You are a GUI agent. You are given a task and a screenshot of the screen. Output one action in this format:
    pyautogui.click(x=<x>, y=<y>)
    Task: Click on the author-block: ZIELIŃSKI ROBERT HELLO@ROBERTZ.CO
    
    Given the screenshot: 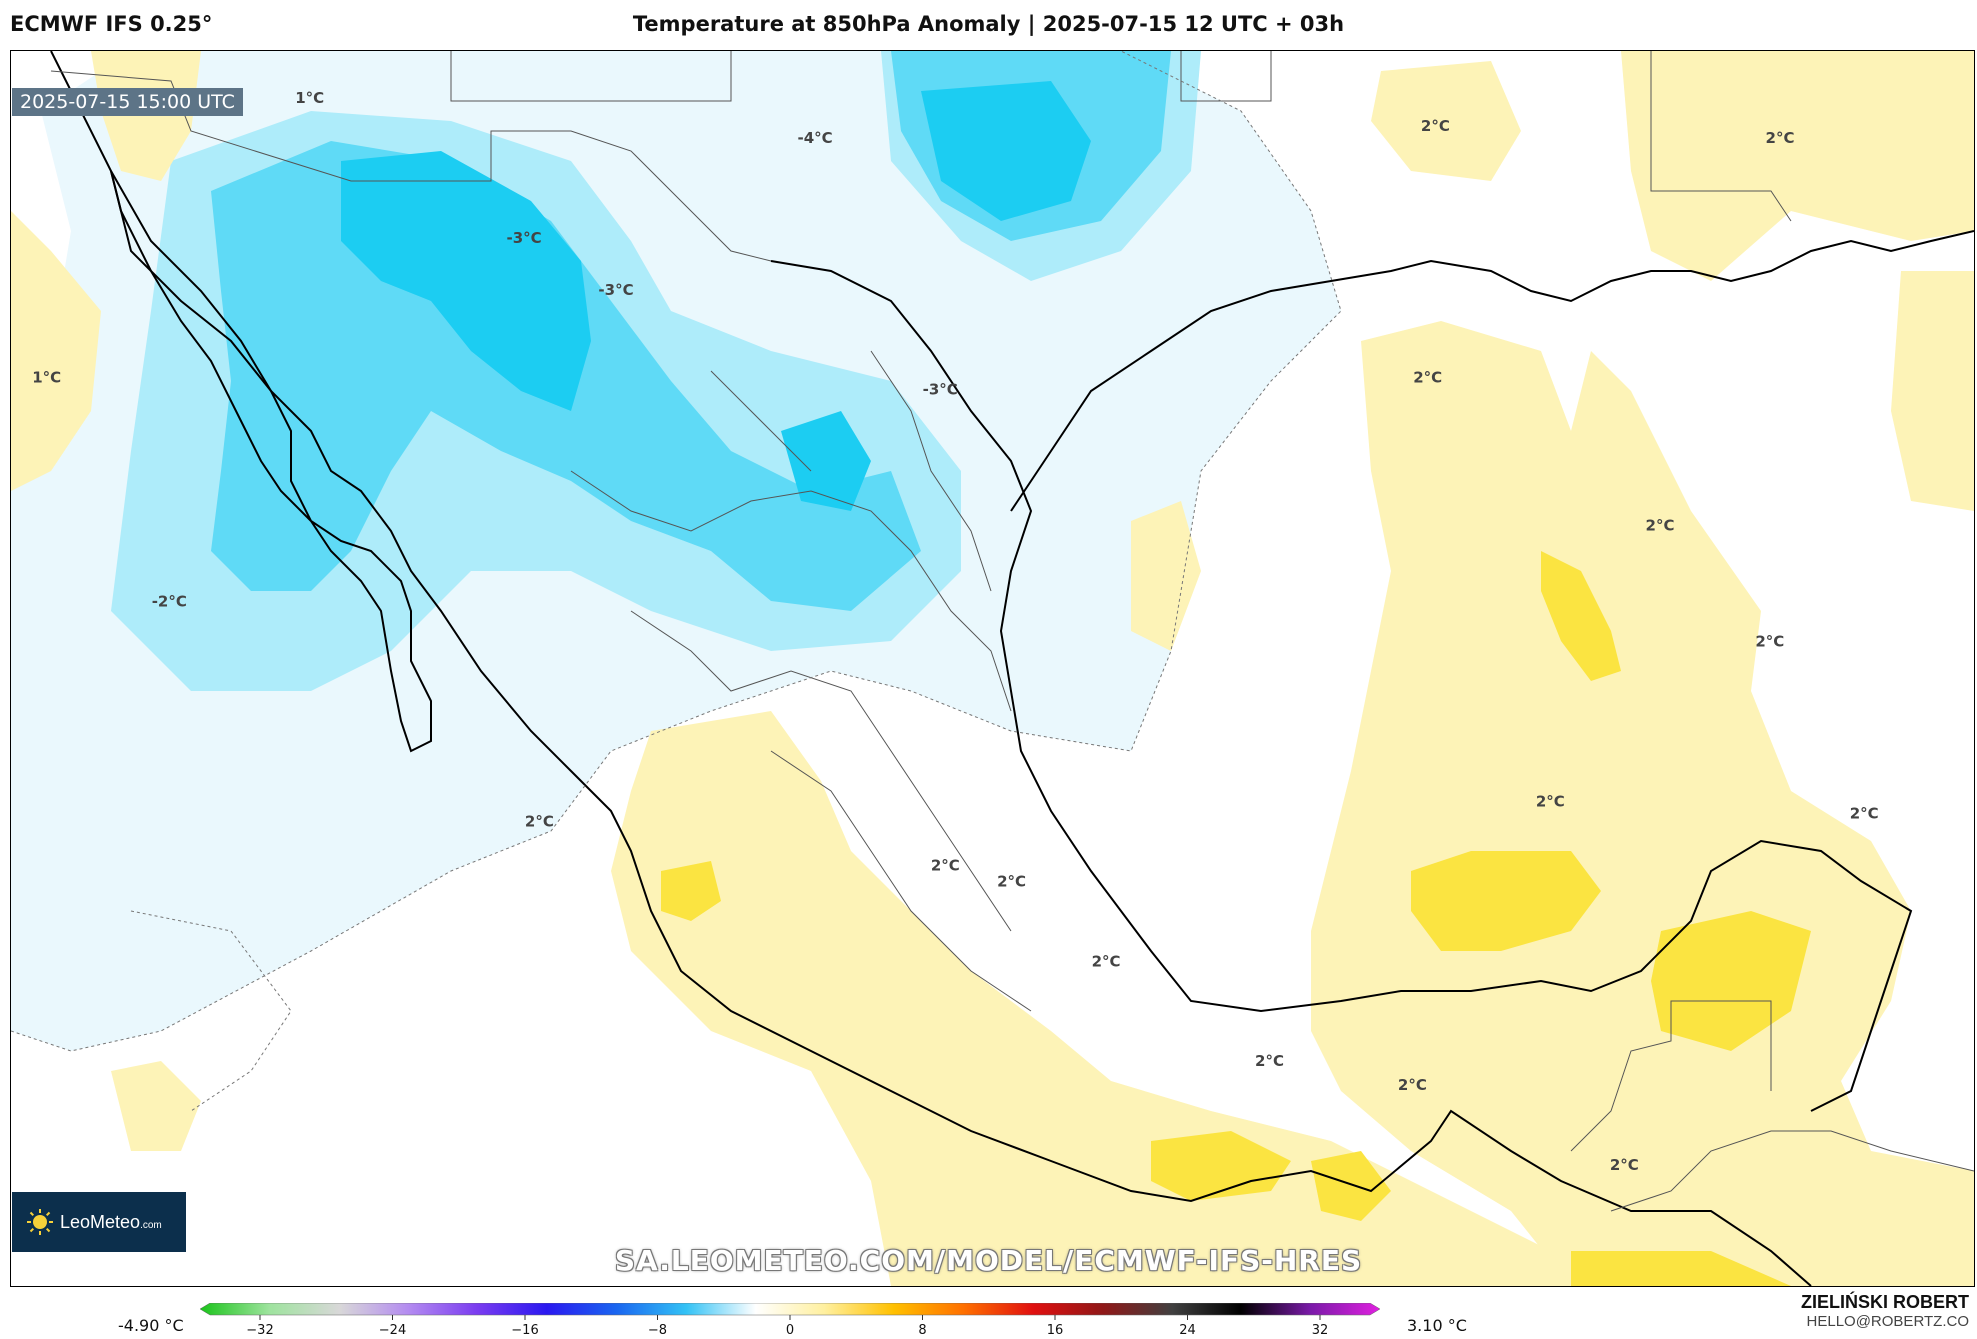 What is the action you would take?
    pyautogui.click(x=1885, y=1311)
    